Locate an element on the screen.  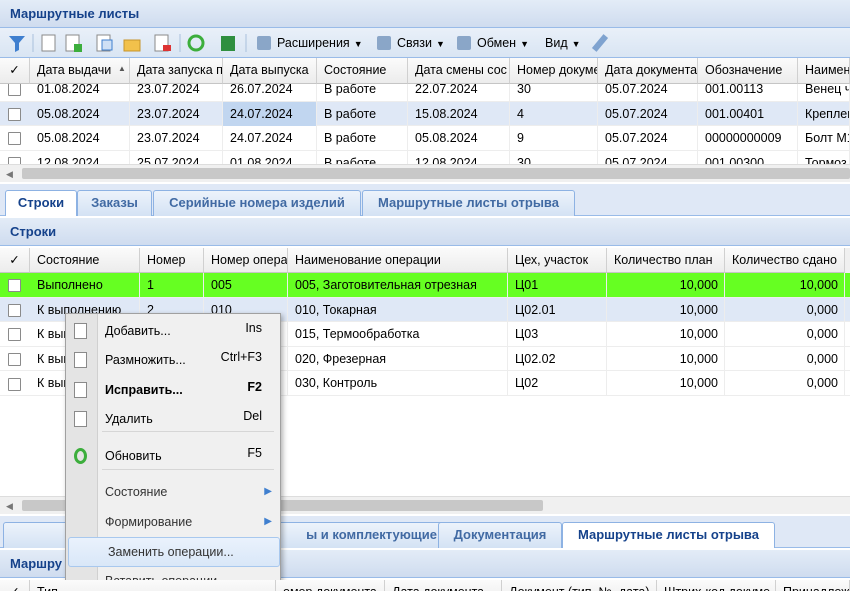
grid-cell: 015, Термообработка is located at coordinates (398, 334).